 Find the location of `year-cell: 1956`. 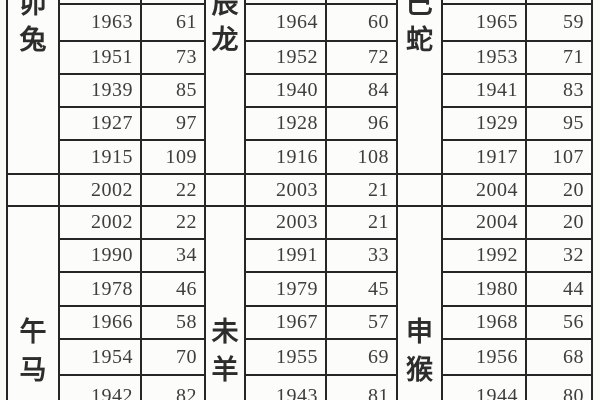

year-cell: 1956 is located at coordinates (484, 357).